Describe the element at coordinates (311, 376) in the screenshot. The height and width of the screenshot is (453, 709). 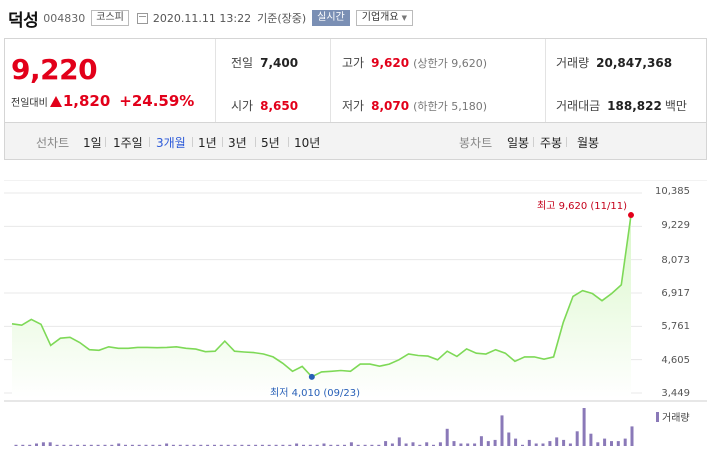
I see `min-price-marker` at that location.